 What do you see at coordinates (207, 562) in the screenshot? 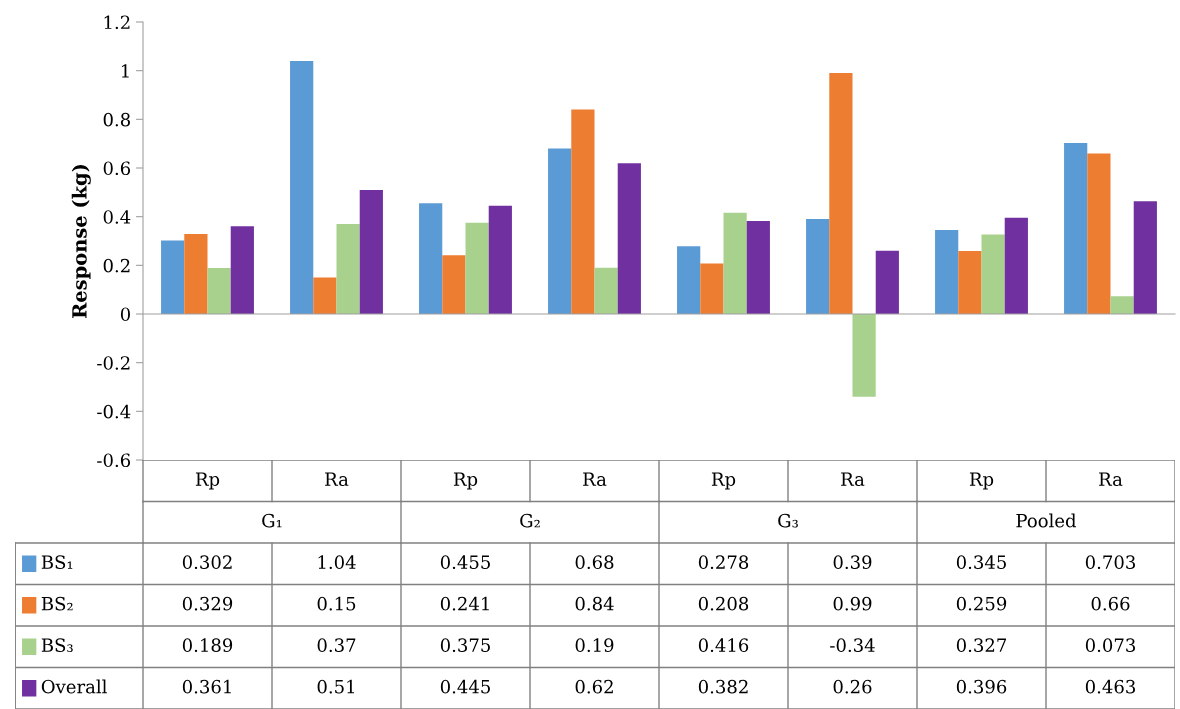
I see `data-label: 0.302` at bounding box center [207, 562].